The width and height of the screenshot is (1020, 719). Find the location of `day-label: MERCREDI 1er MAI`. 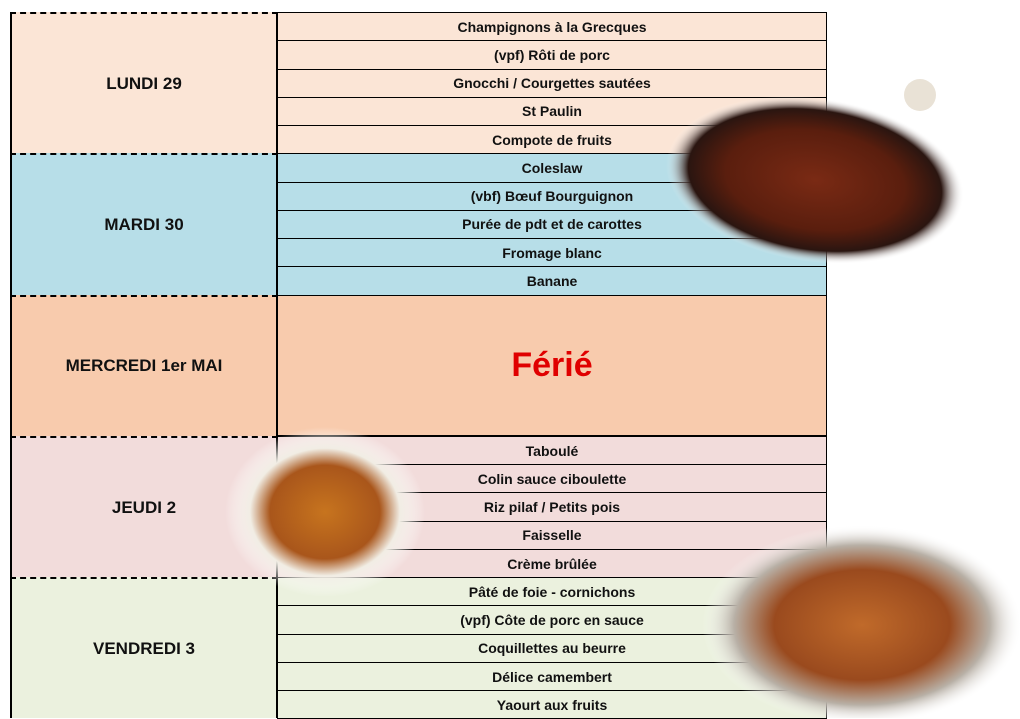

day-label: MERCREDI 1er MAI is located at coordinates (144, 365).